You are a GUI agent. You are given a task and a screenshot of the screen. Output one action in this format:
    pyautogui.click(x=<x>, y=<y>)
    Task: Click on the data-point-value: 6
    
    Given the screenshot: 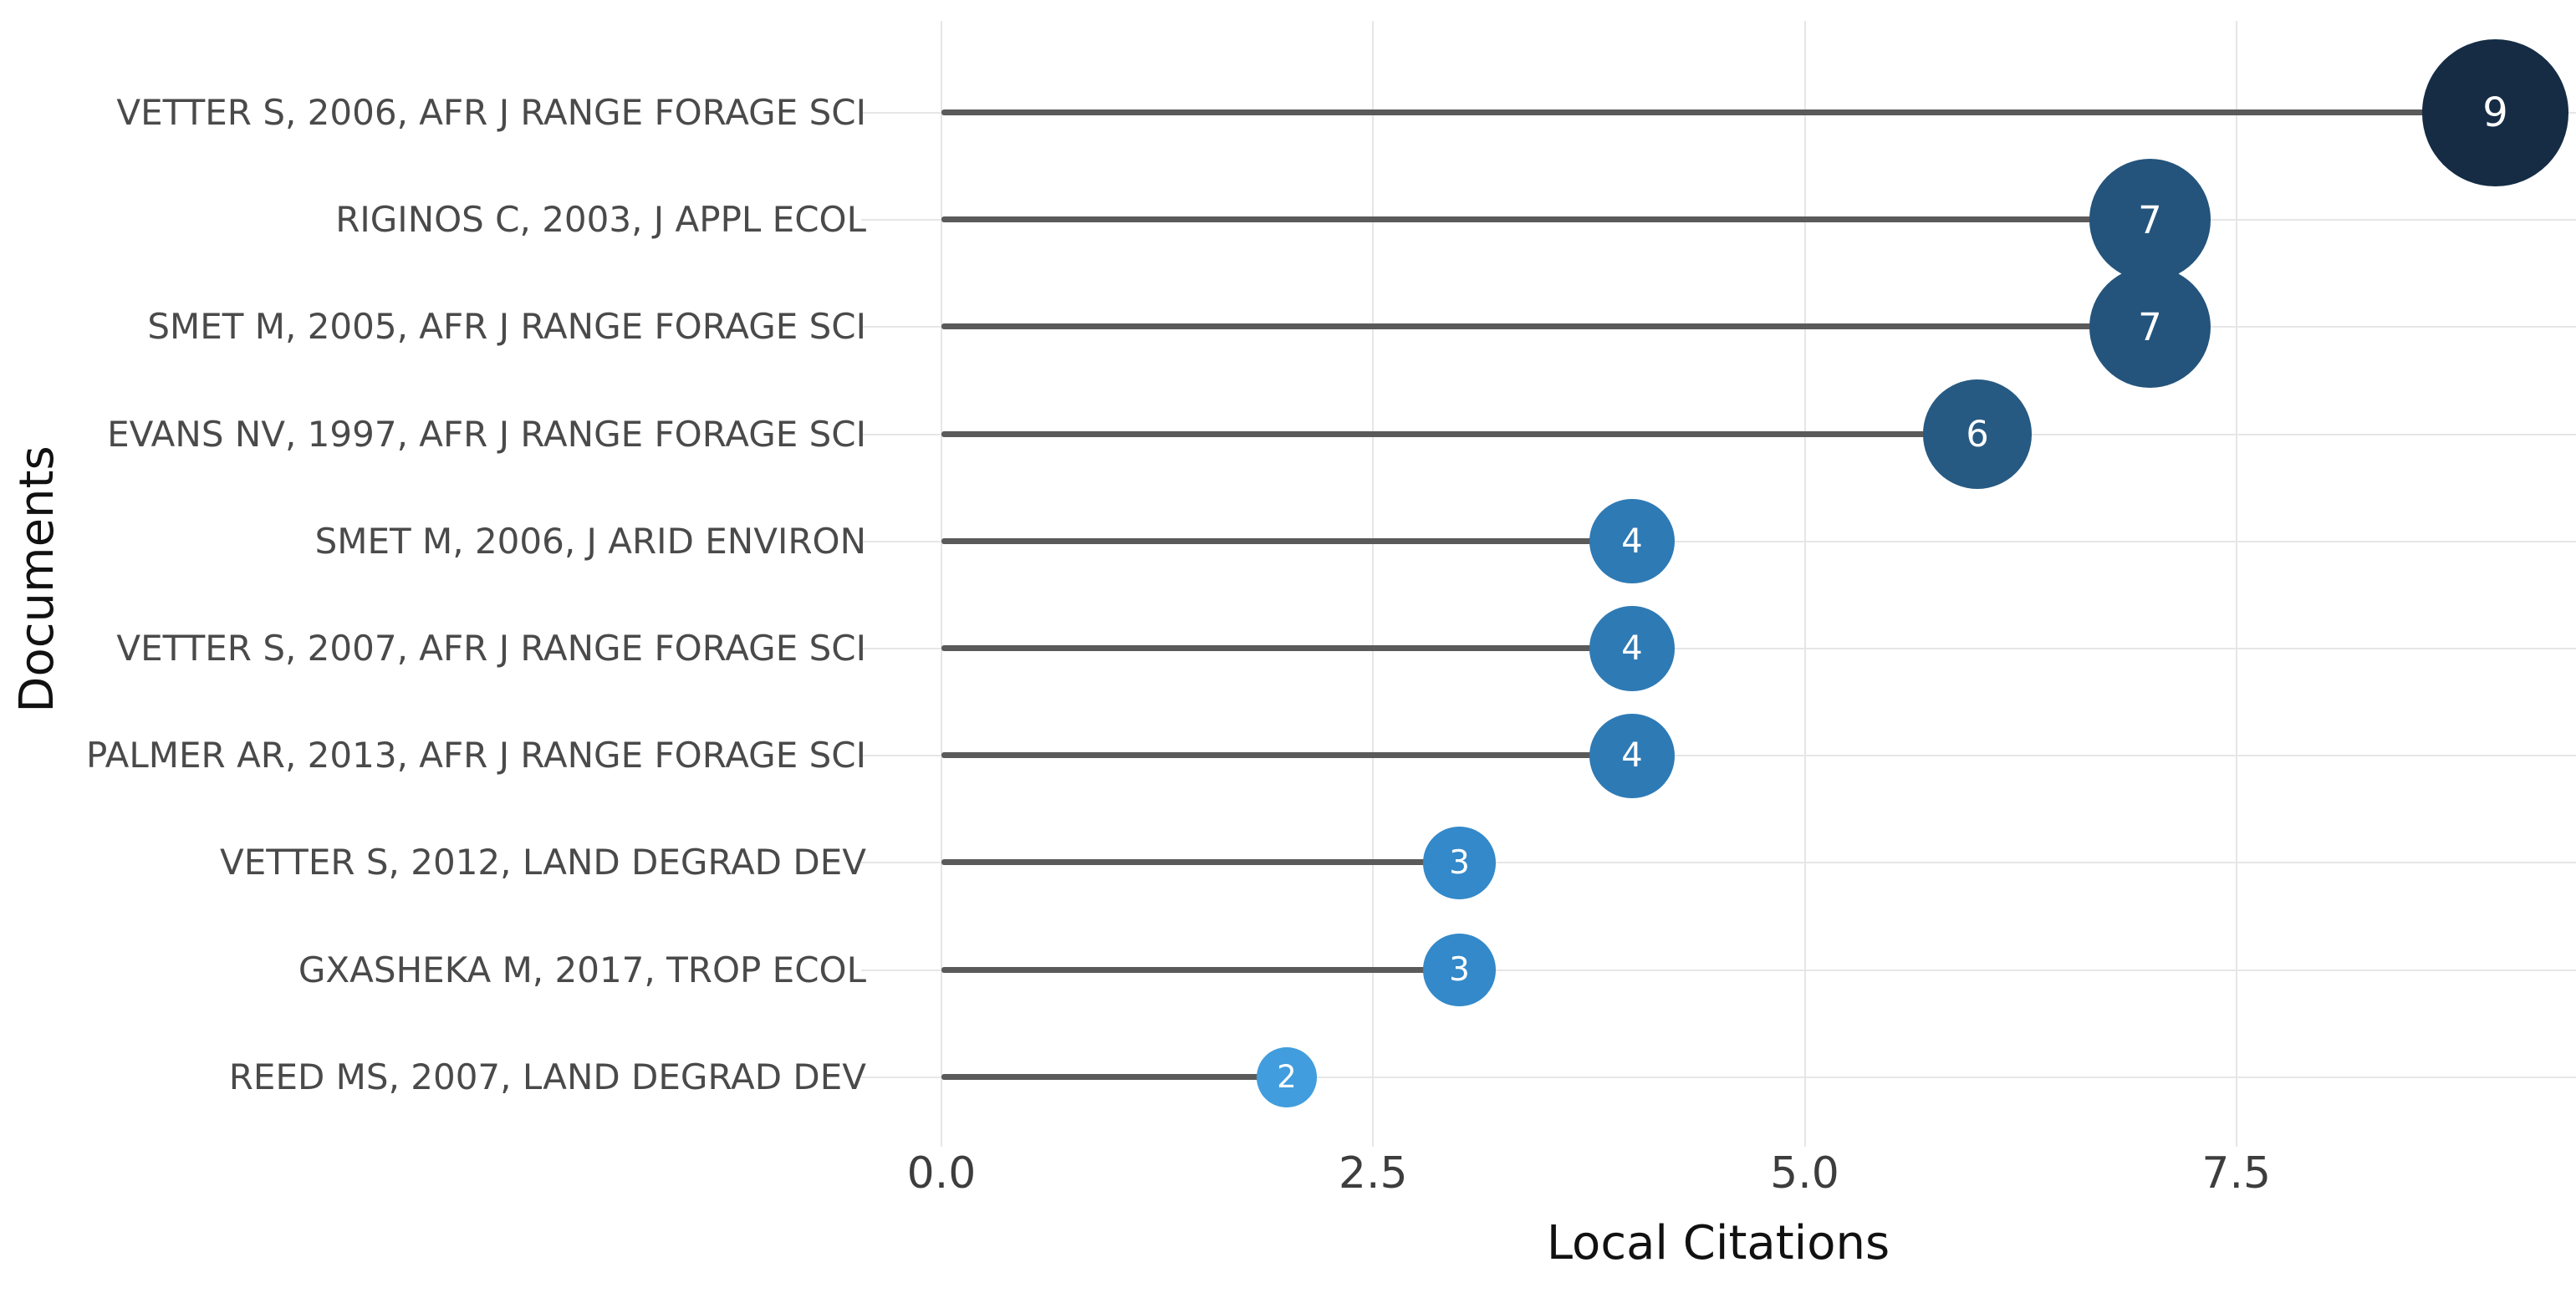 What is the action you would take?
    pyautogui.click(x=1978, y=434)
    